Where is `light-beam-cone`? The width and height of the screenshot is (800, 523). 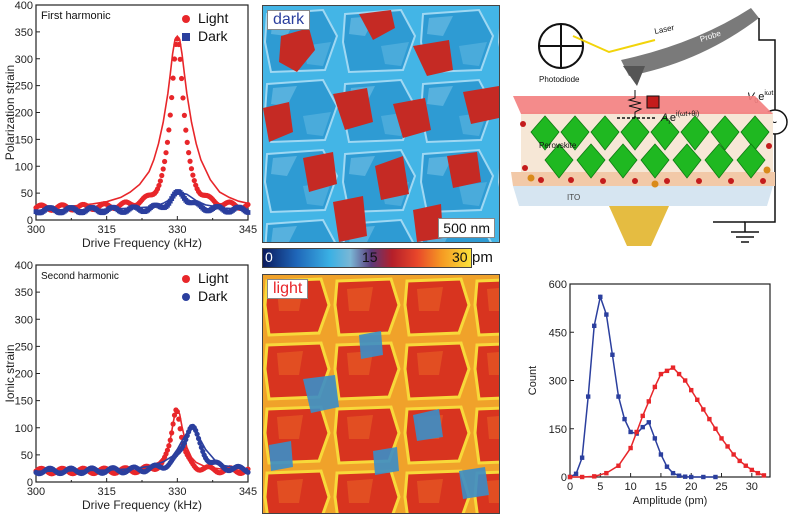 light-beam-cone is located at coordinates (639, 226).